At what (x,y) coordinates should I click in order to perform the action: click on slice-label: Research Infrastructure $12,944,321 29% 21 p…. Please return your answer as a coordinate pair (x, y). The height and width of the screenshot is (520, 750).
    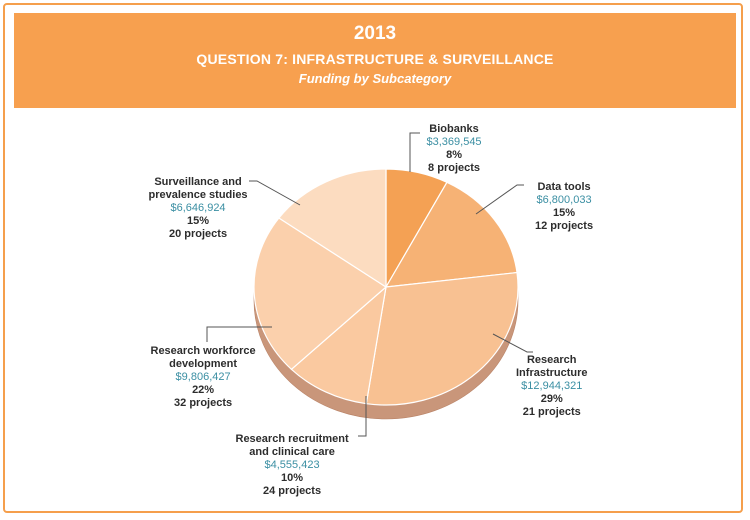
    Looking at the image, I should click on (552, 386).